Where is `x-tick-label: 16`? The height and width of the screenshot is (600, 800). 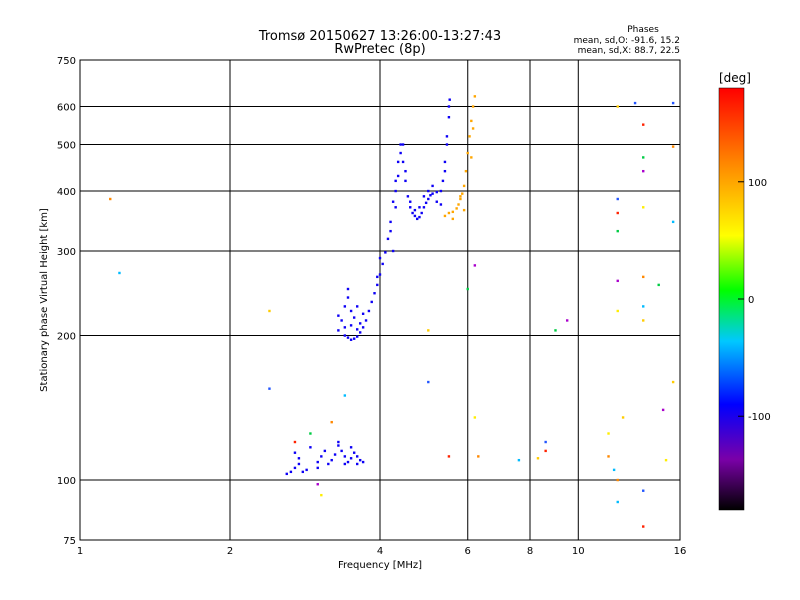 x-tick-label: 16 is located at coordinates (680, 551).